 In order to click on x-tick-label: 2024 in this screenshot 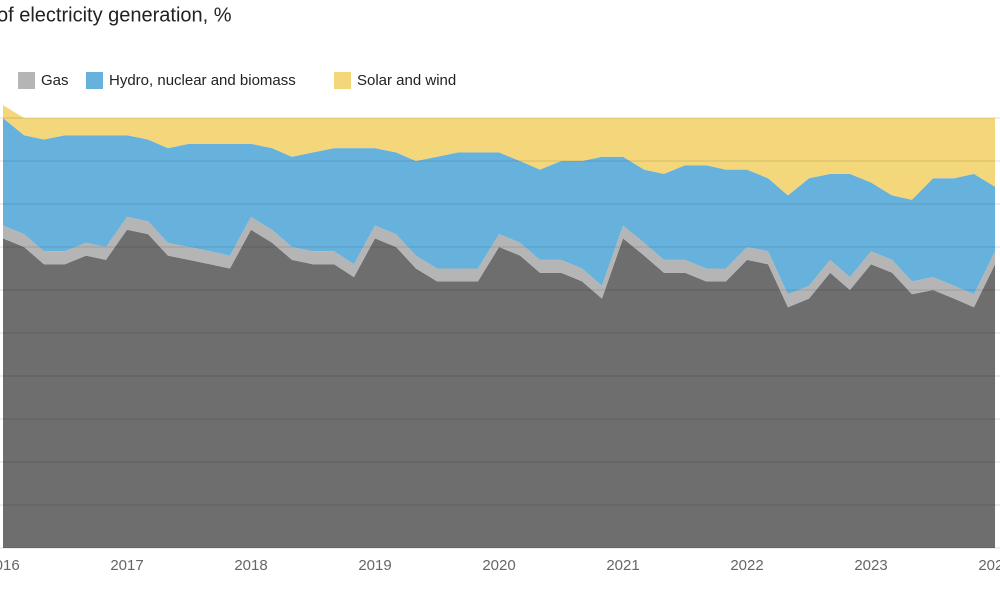, I will do `click(989, 565)`.